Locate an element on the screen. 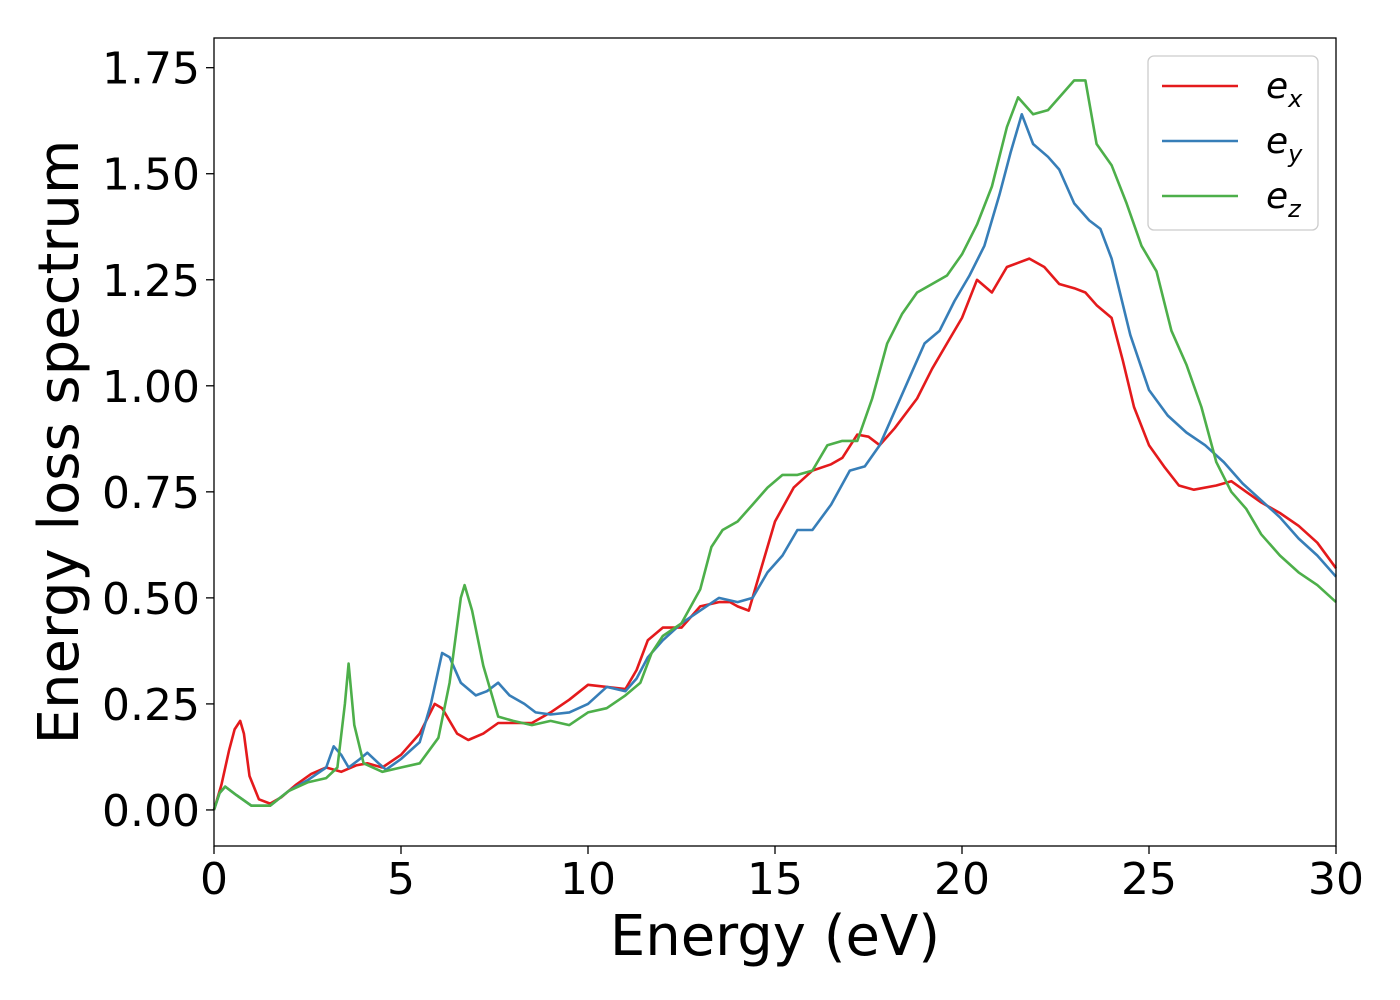 The width and height of the screenshot is (1400, 1000). y-tick-label: 0.75 is located at coordinates (151, 493).